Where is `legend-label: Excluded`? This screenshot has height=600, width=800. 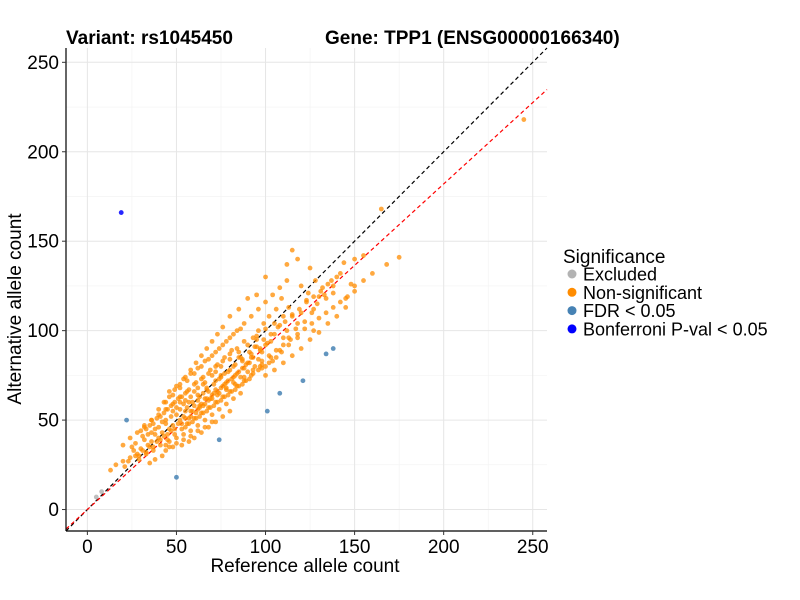 legend-label: Excluded is located at coordinates (620, 275).